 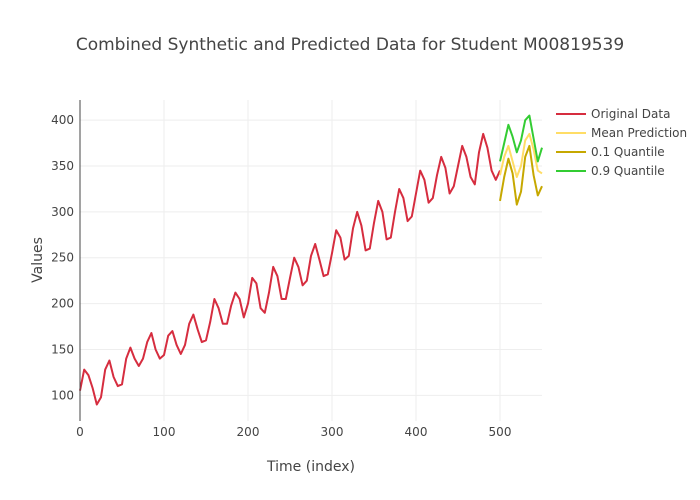 What do you see at coordinates (62, 212) in the screenshot?
I see `y-tick-label: 300` at bounding box center [62, 212].